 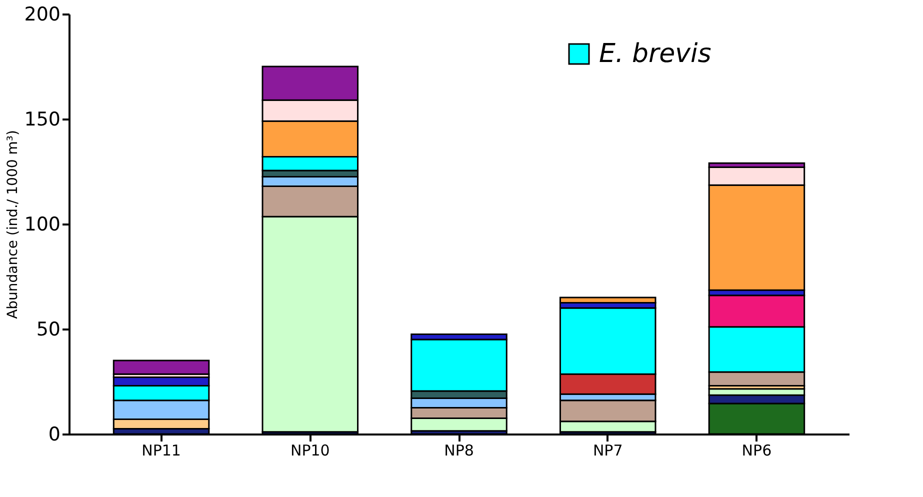 What do you see at coordinates (607, 451) in the screenshot?
I see `x-tick-label: NP7` at bounding box center [607, 451].